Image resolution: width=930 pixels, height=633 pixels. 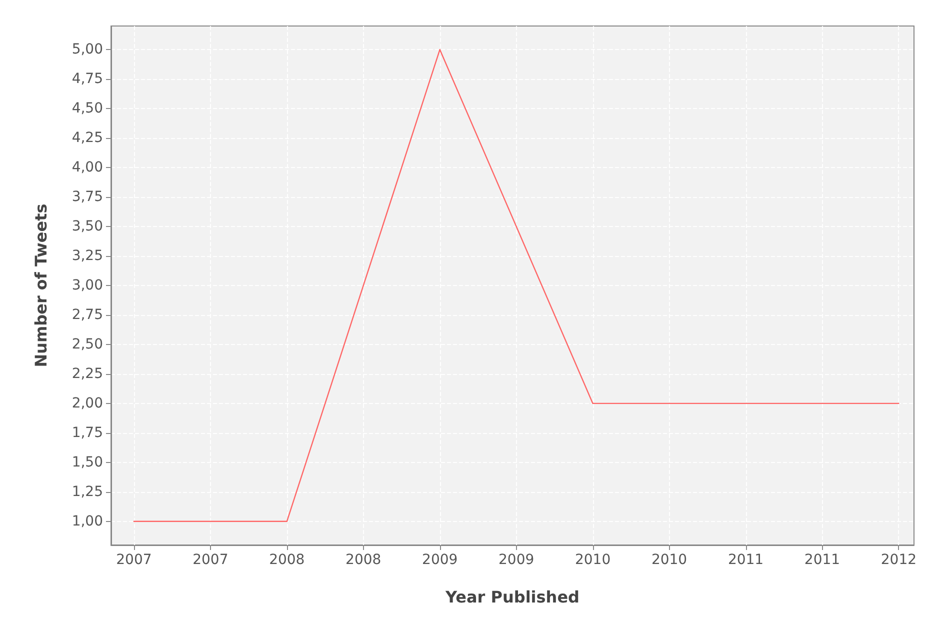 I want to click on y-tick-label: 3,25, so click(x=87, y=256).